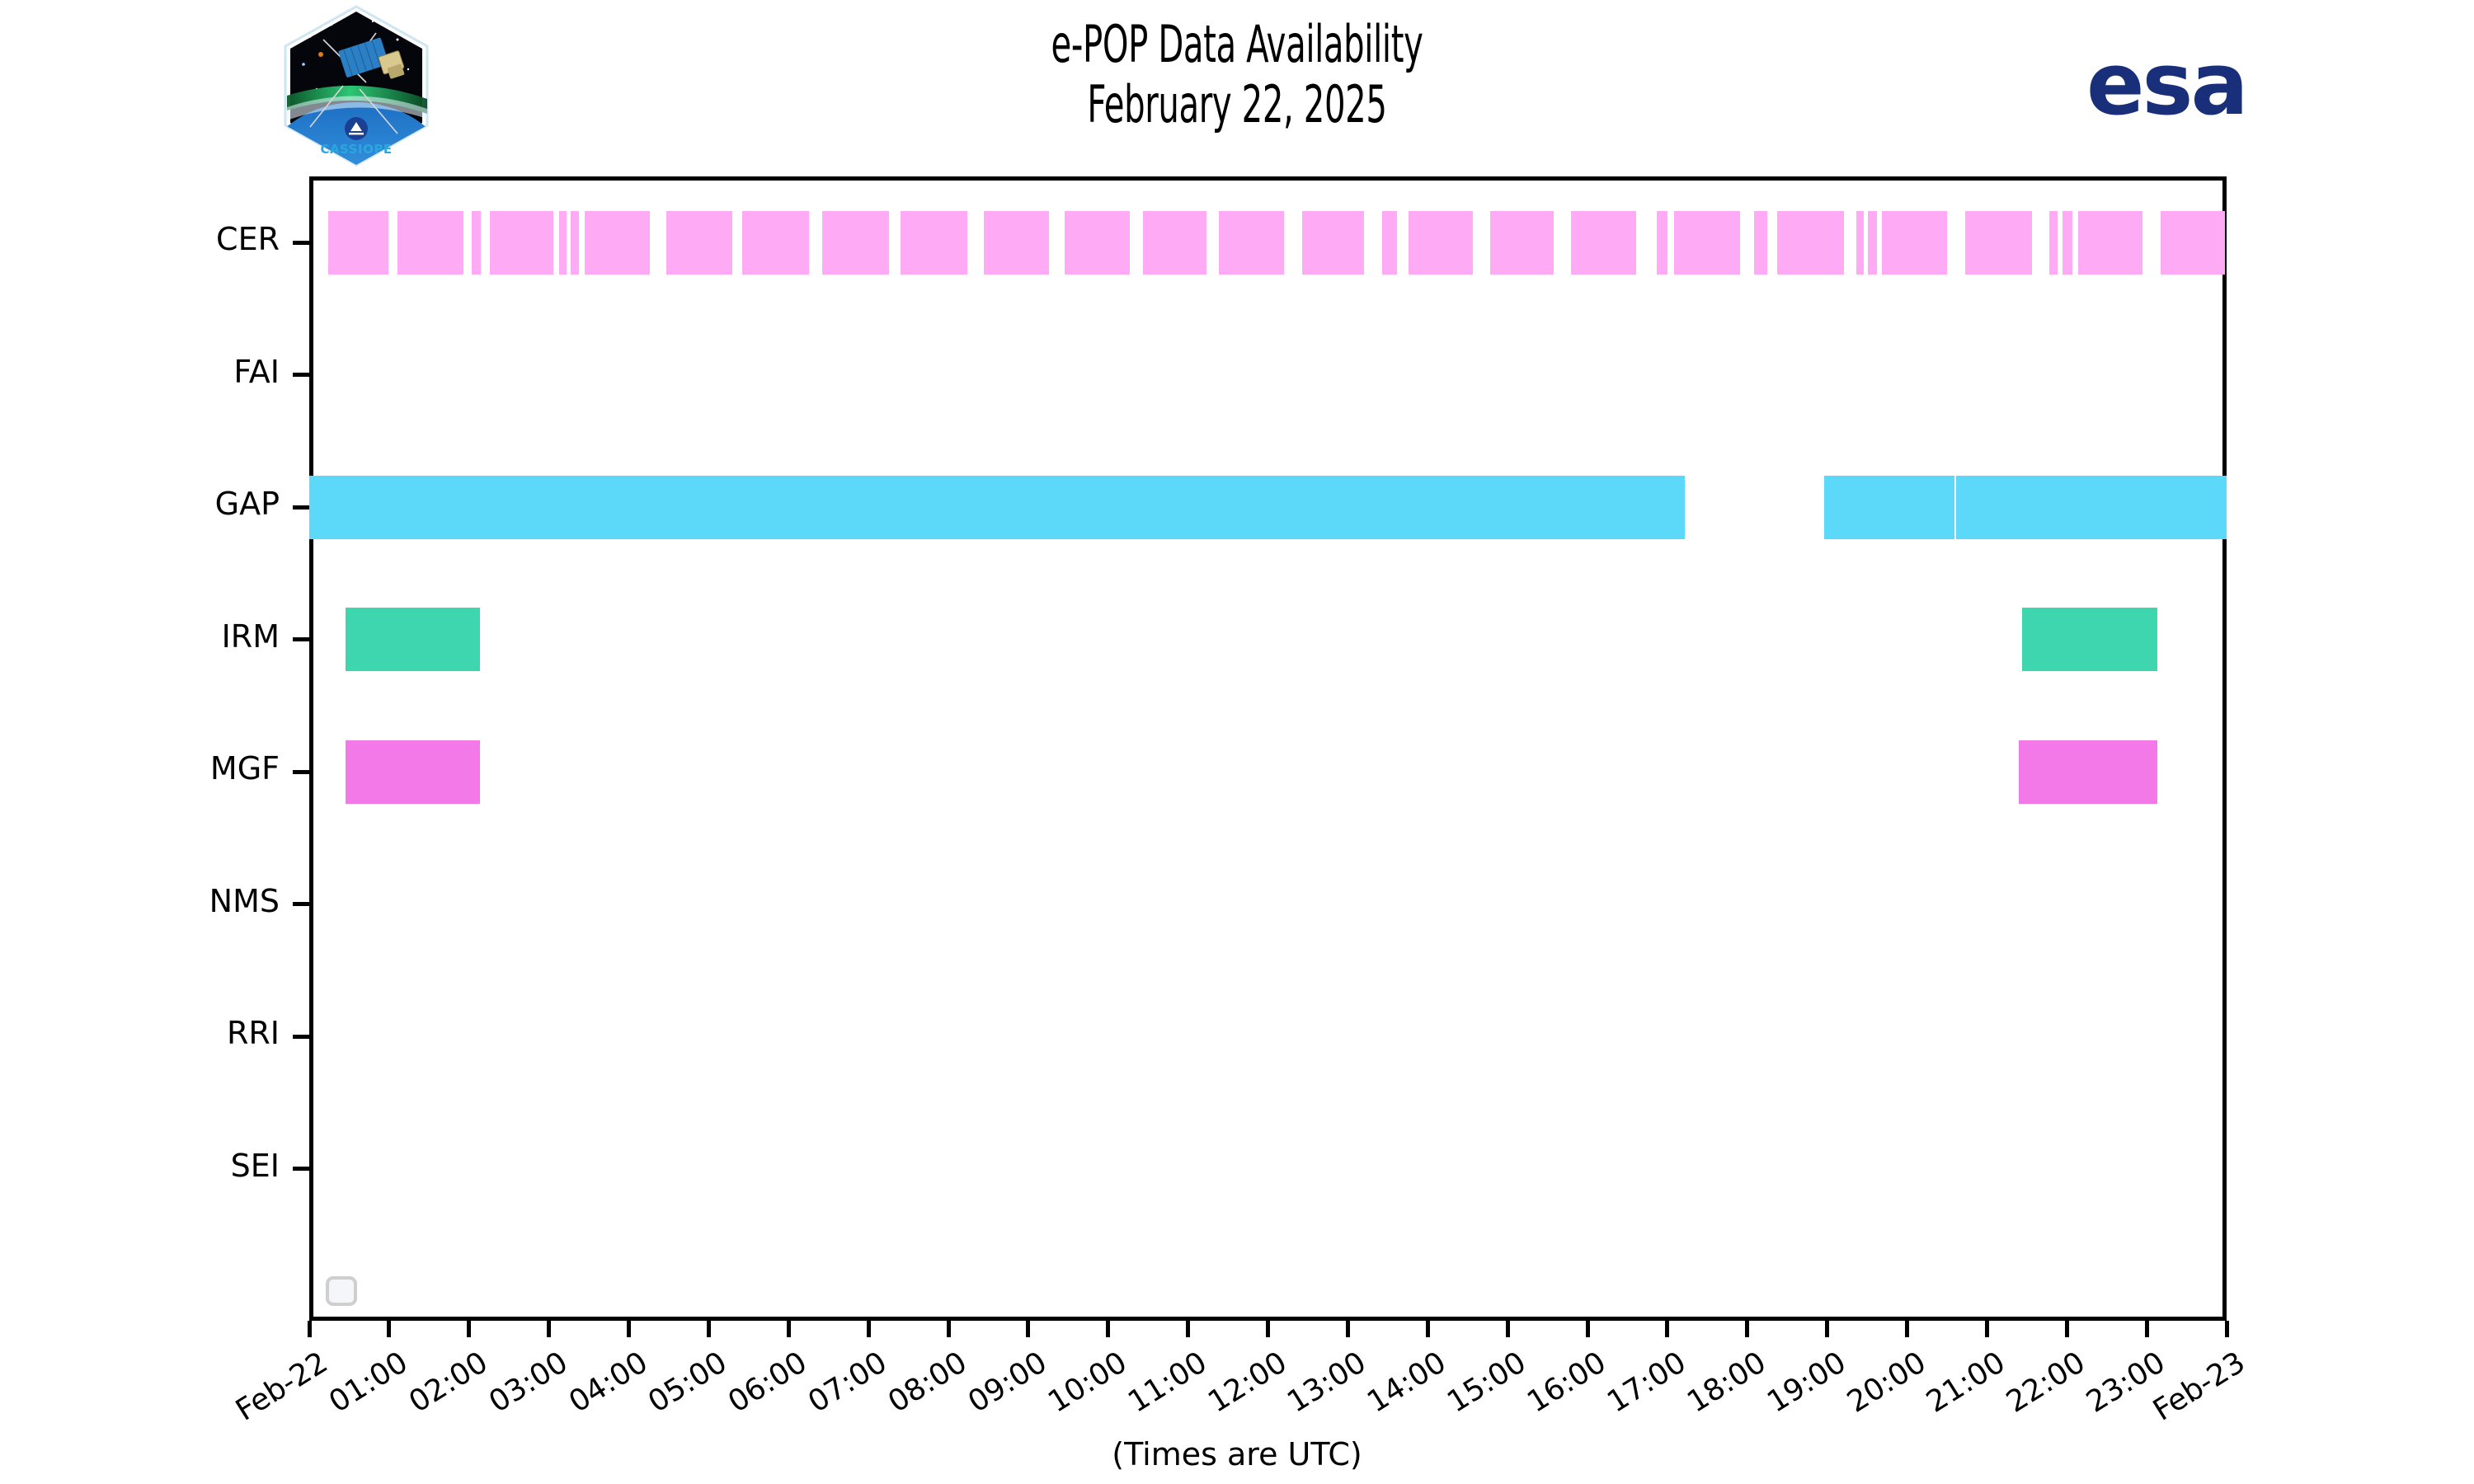  I want to click on y-tick-label: IRM, so click(250, 636).